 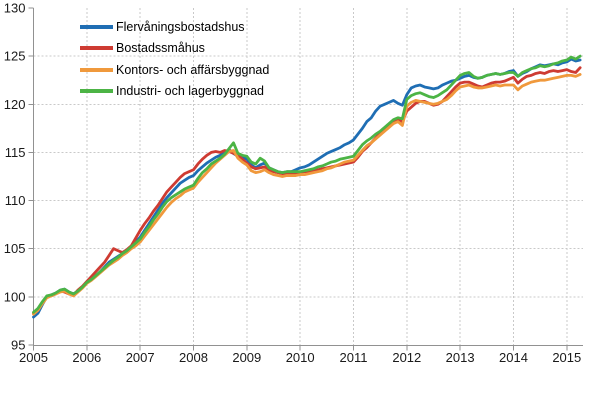 I want to click on x-axis-label: 2006, so click(x=86, y=357).